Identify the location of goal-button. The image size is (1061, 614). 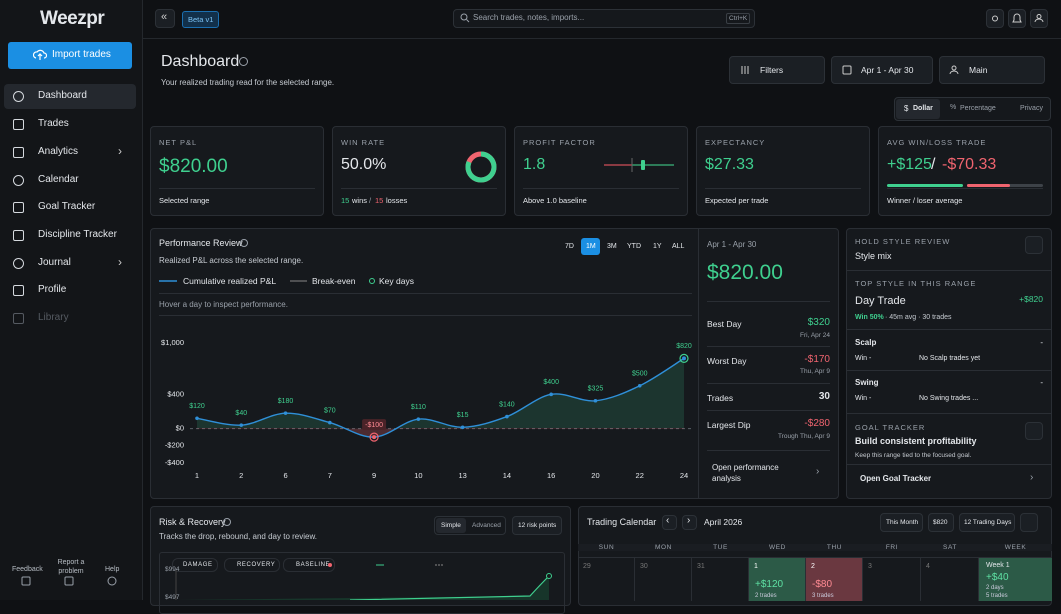
(1034, 431).